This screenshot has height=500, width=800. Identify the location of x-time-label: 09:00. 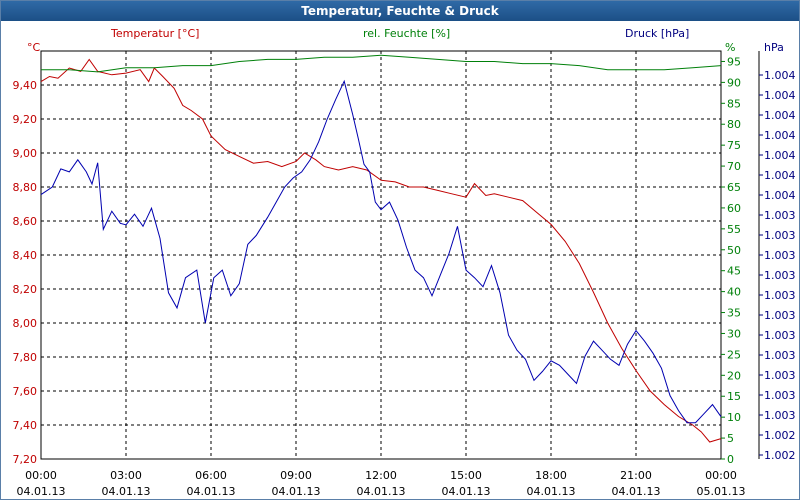
(296, 475).